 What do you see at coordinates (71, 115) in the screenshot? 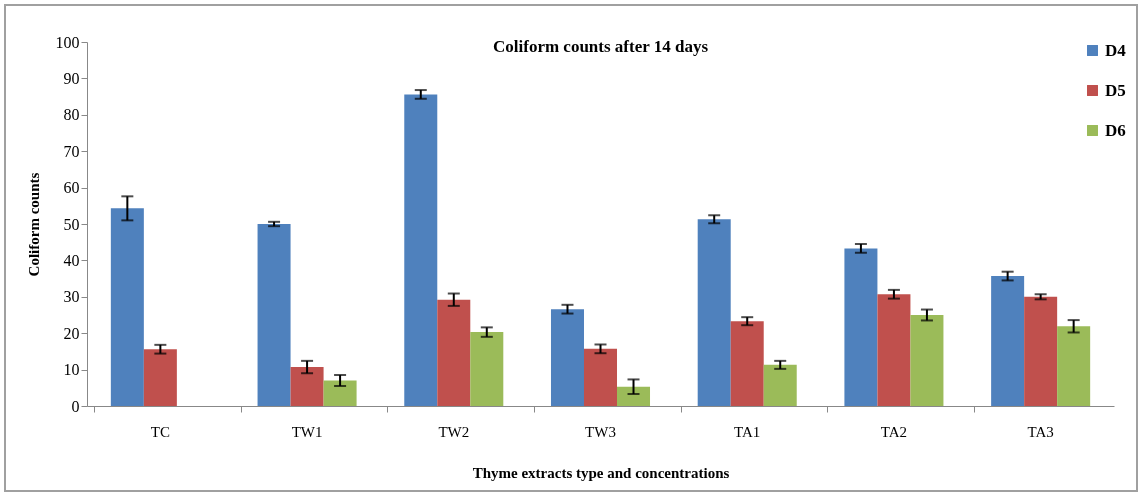
I see `y-tick-label: 80` at bounding box center [71, 115].